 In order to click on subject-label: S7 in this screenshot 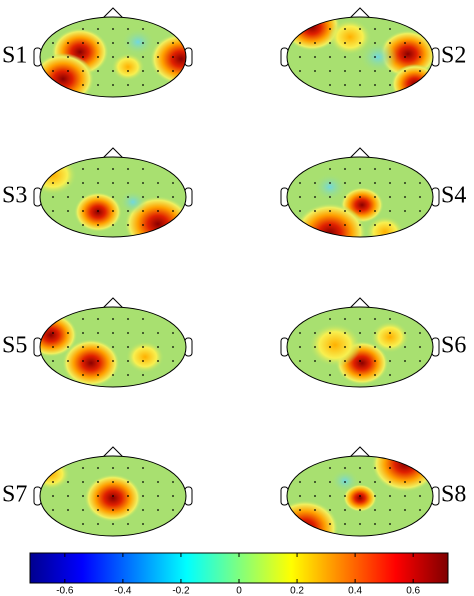, I will do `click(14, 495)`.